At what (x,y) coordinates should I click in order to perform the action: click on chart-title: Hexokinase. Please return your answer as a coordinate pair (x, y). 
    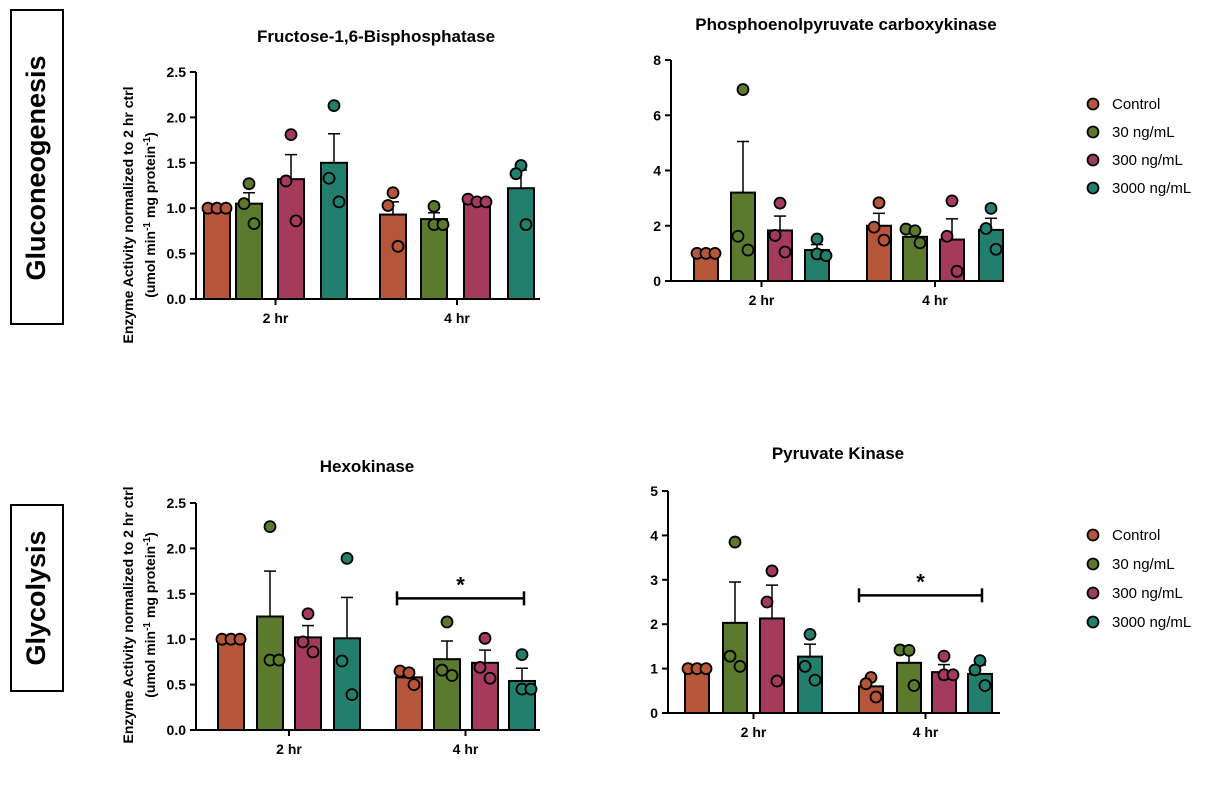
    Looking at the image, I should click on (367, 466).